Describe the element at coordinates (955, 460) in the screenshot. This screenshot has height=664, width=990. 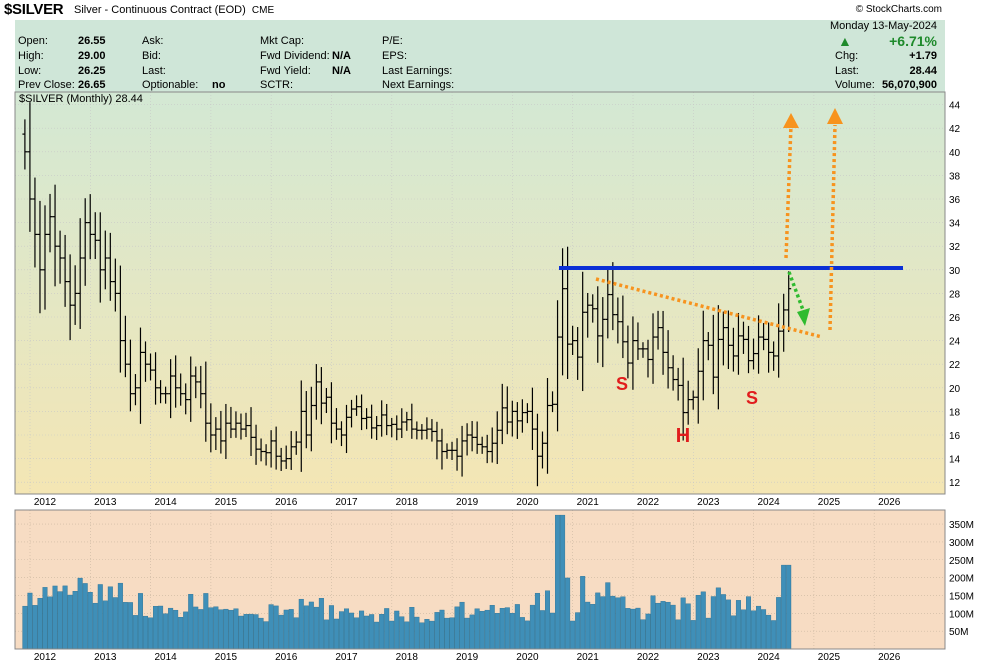
I see `price-tick-label: 14` at that location.